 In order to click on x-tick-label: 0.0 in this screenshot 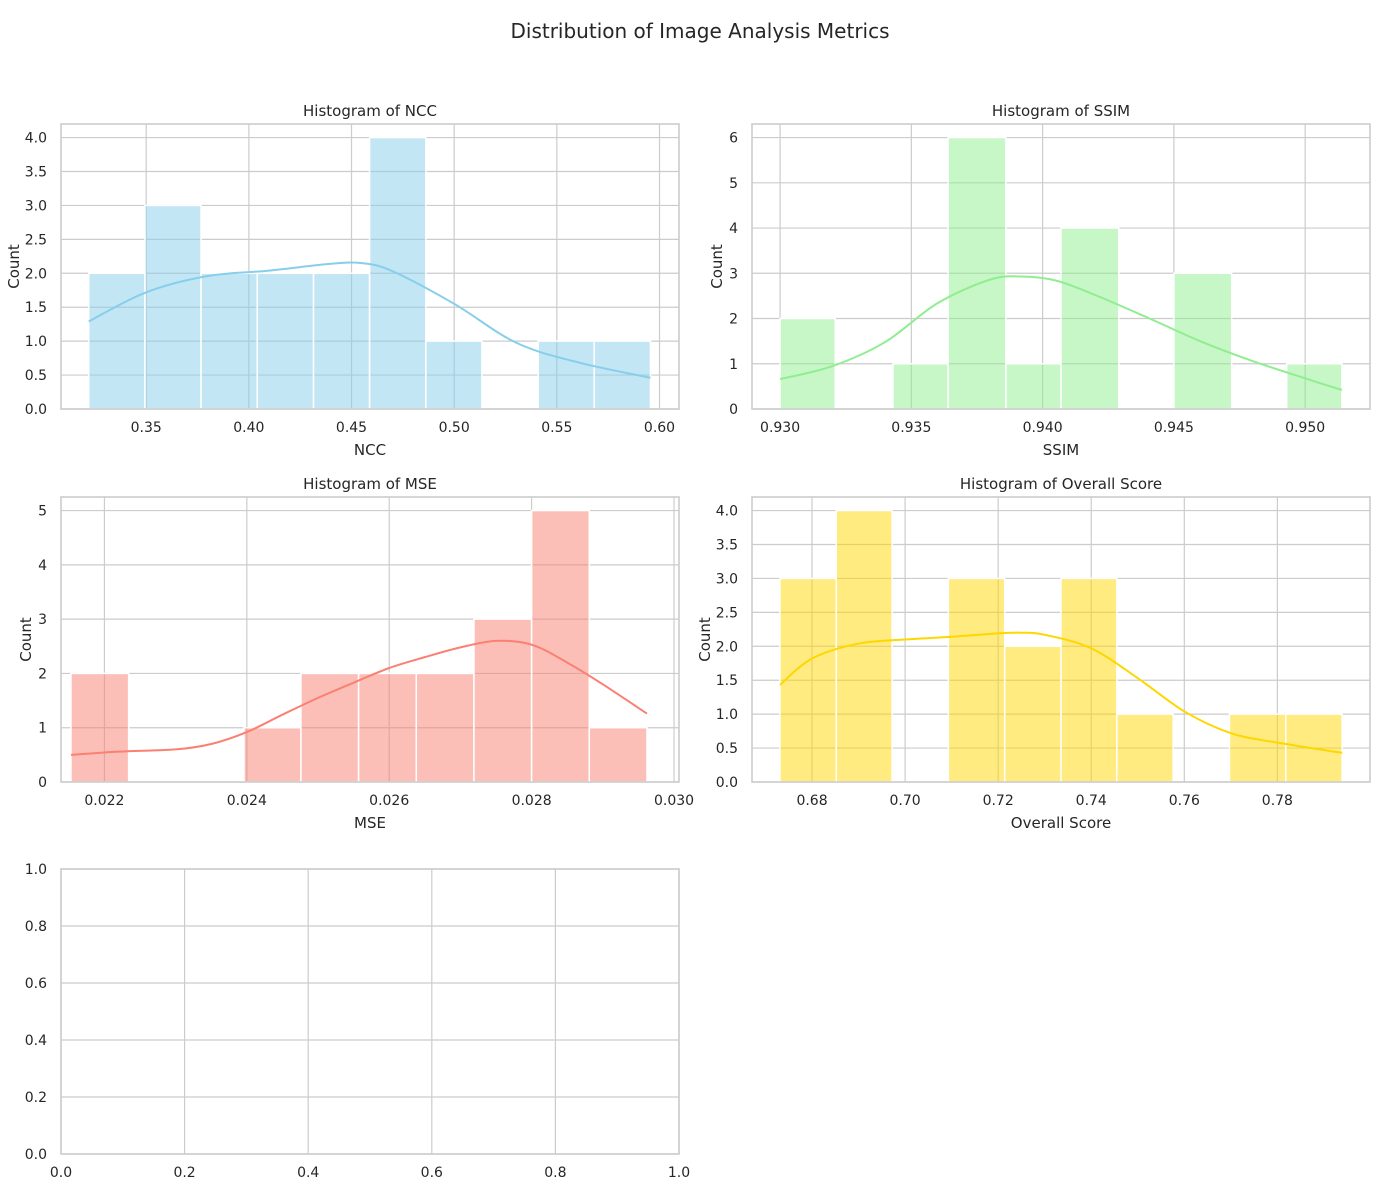, I will do `click(61, 1173)`.